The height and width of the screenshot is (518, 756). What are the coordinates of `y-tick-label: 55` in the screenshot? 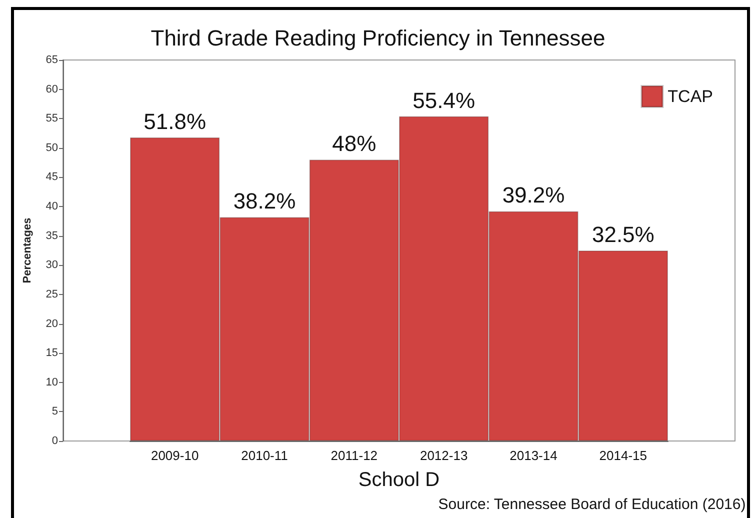 It's located at (52, 118).